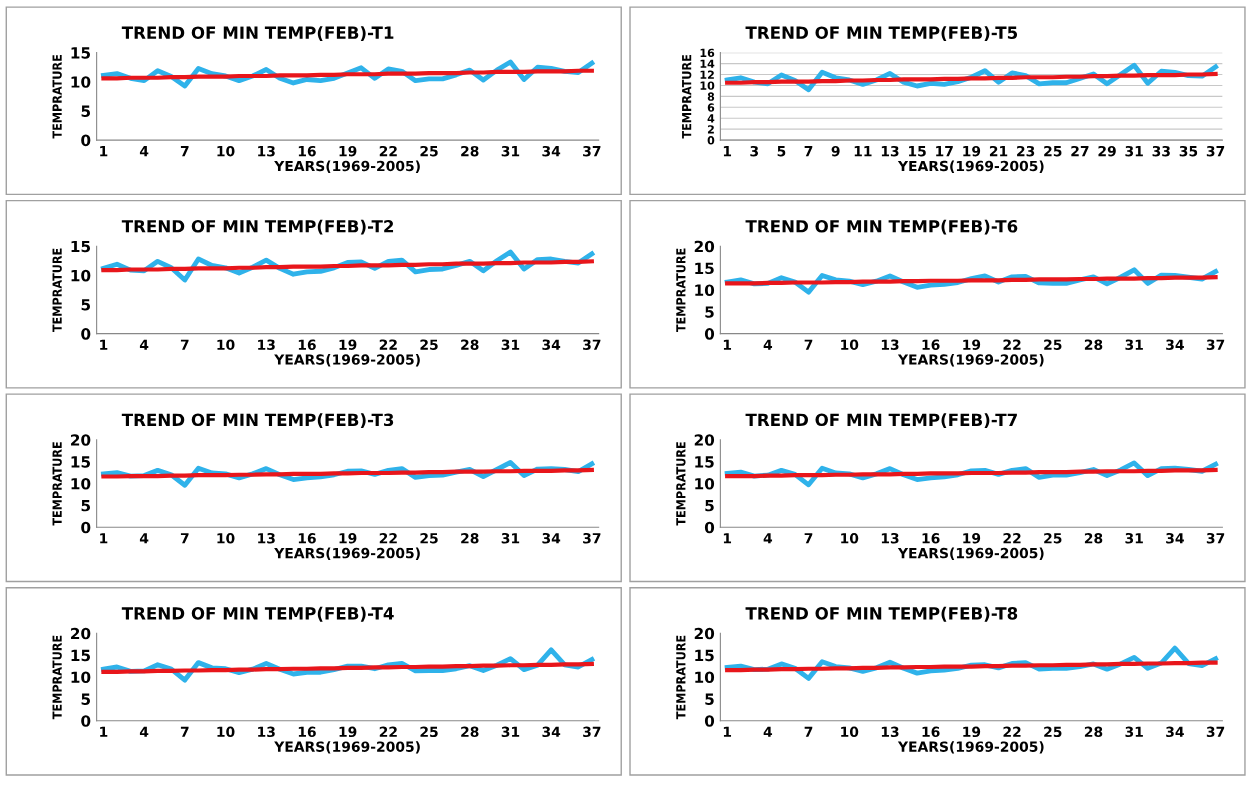  What do you see at coordinates (707, 53) in the screenshot?
I see `y-tick-label: 16` at bounding box center [707, 53].